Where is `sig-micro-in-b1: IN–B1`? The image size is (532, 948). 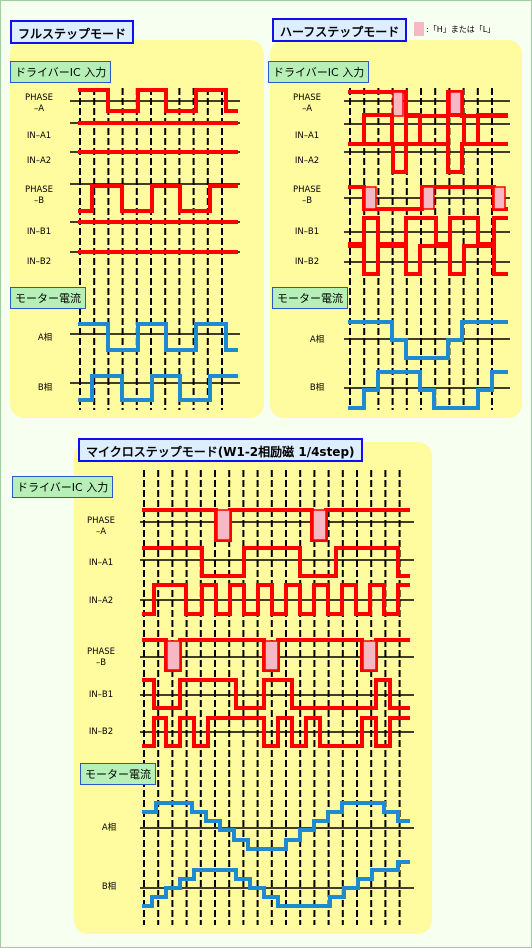 sig-micro-in-b1: IN–B1 is located at coordinates (101, 695).